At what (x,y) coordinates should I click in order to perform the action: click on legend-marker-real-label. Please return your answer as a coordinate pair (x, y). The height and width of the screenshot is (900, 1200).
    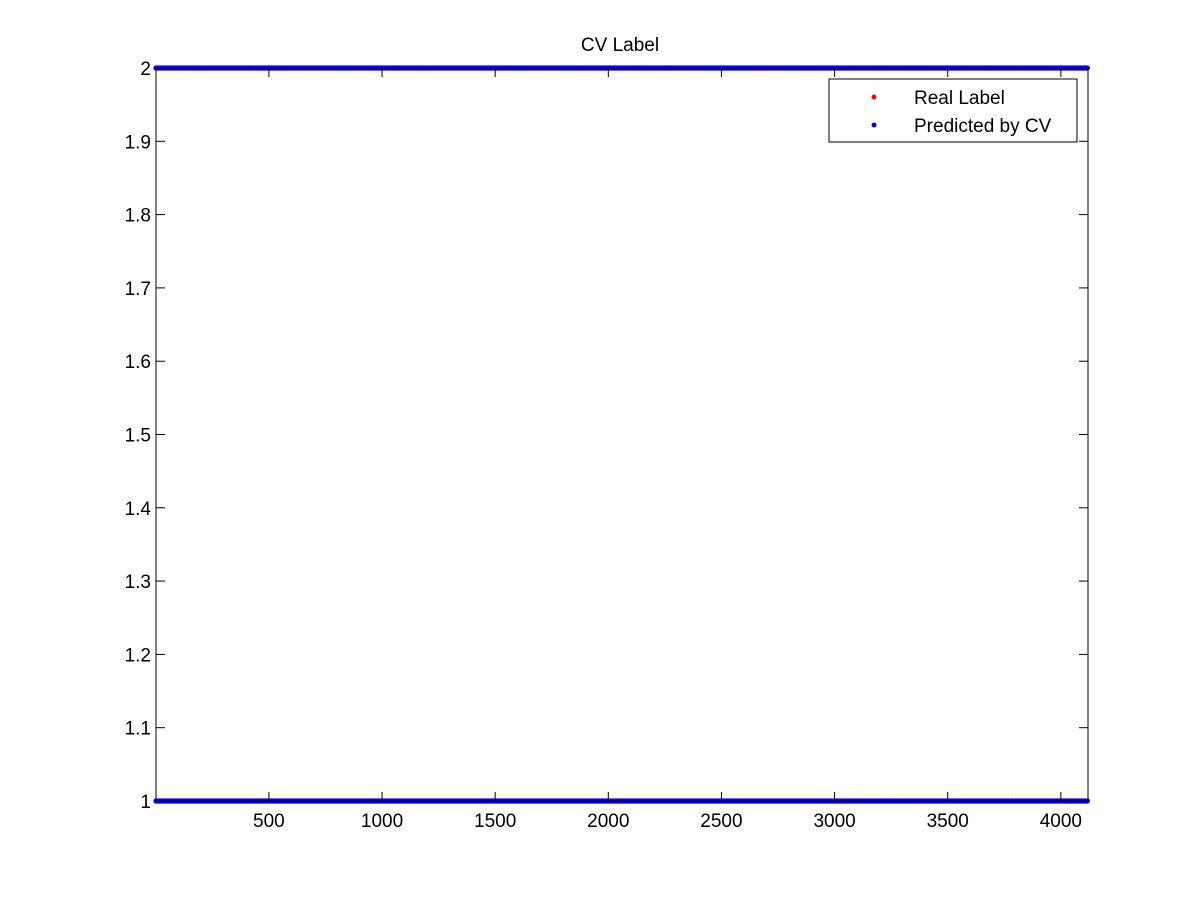
    Looking at the image, I should click on (874, 97).